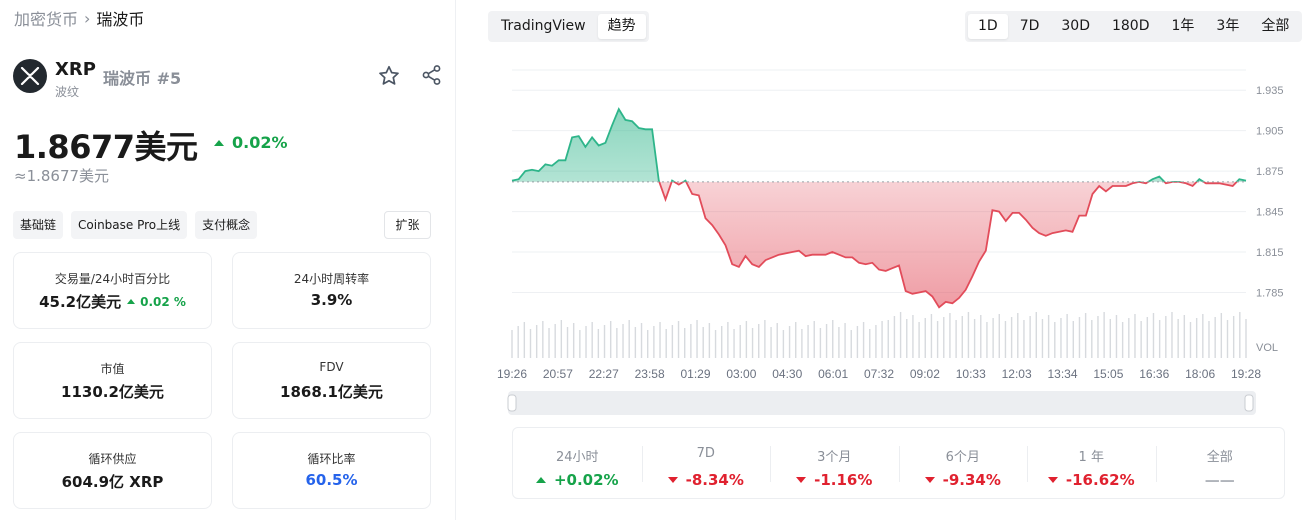 This screenshot has width=1312, height=520. I want to click on volume-change-value: 0.02 %, so click(163, 301).